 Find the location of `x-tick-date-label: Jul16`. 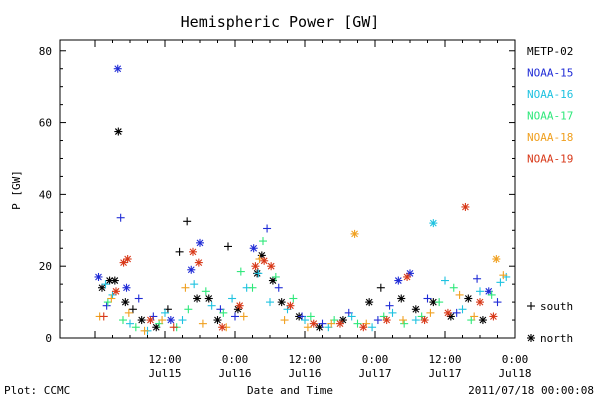

x-tick-date-label: Jul16 is located at coordinates (304, 373).